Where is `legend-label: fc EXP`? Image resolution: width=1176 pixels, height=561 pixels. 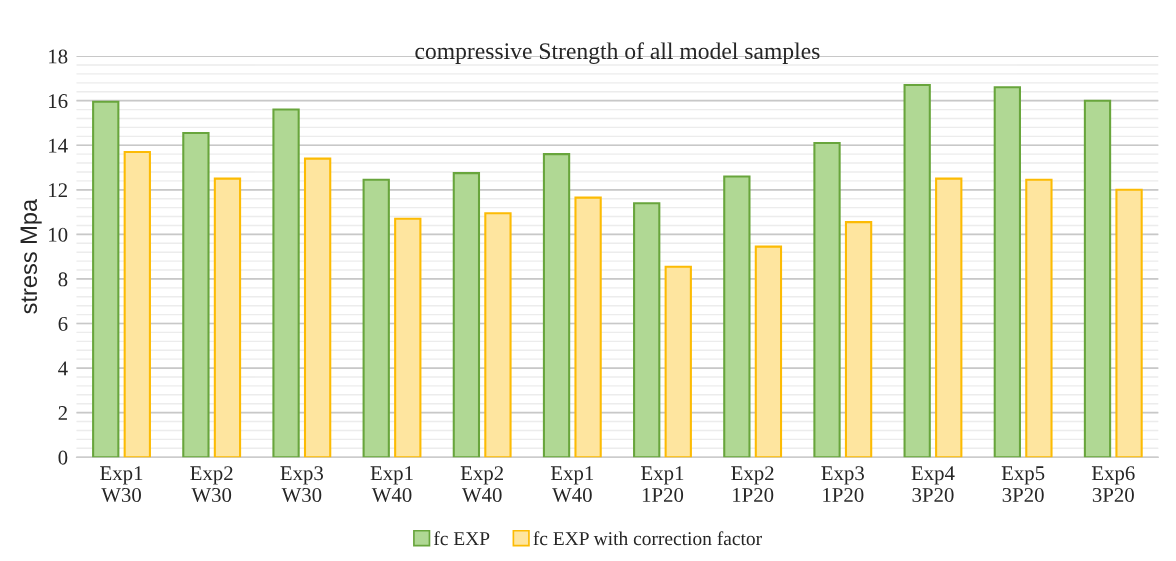 legend-label: fc EXP is located at coordinates (461, 538).